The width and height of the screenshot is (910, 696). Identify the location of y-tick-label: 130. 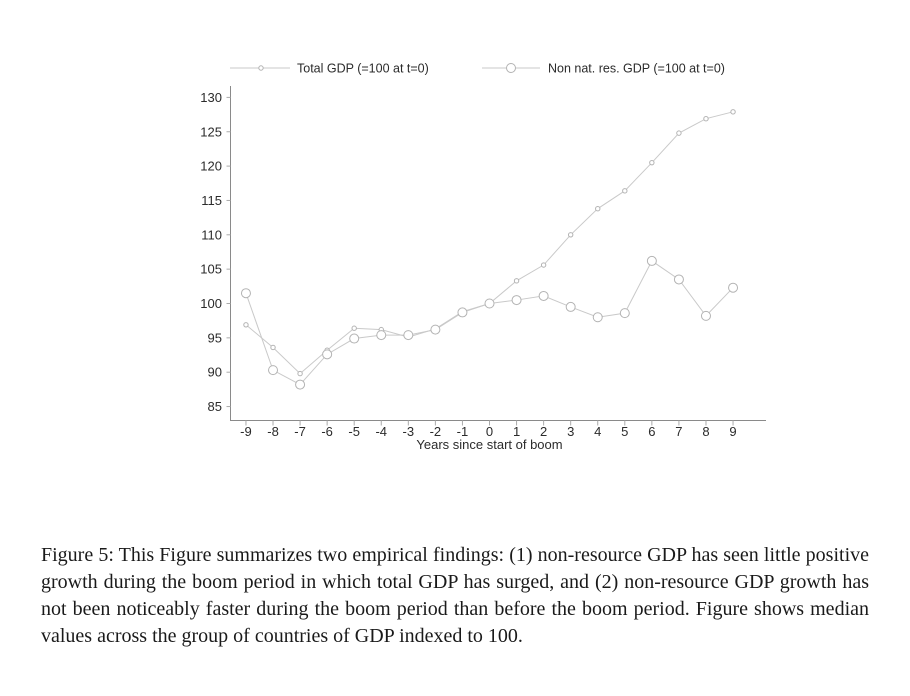
(211, 97).